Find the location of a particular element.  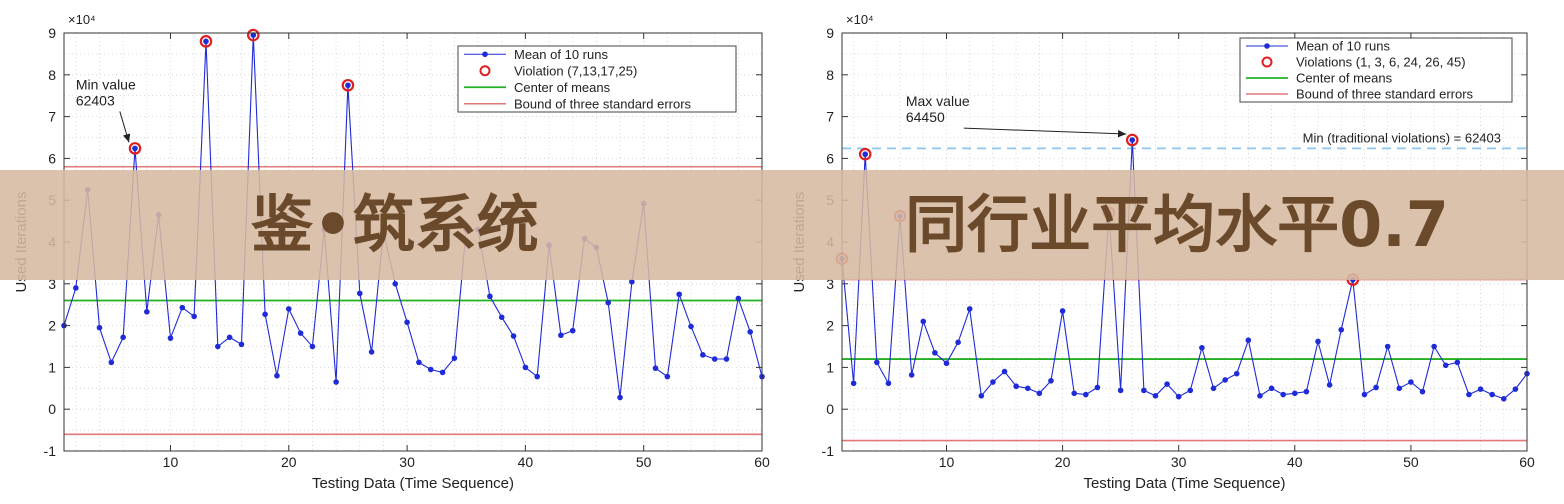

y-tick-label: 6 is located at coordinates (830, 158).